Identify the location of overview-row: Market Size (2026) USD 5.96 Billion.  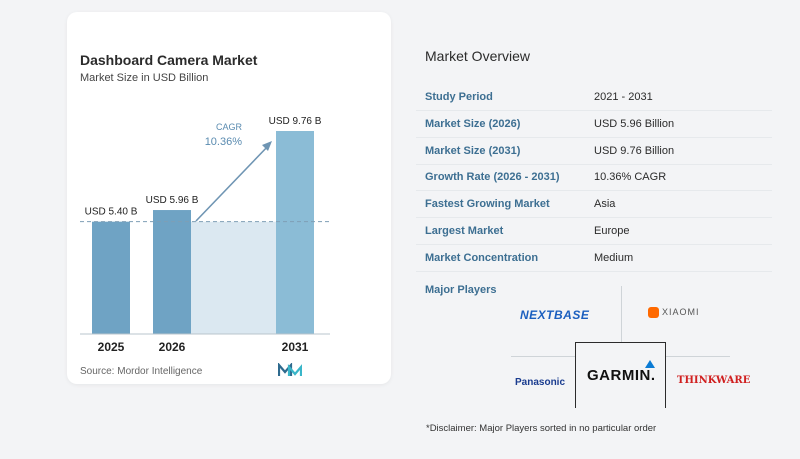
(594, 125).